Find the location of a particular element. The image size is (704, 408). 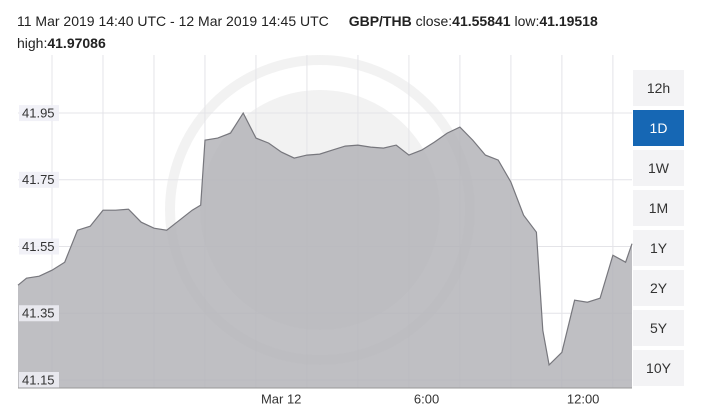

pair: GBP/THB is located at coordinates (380, 21).